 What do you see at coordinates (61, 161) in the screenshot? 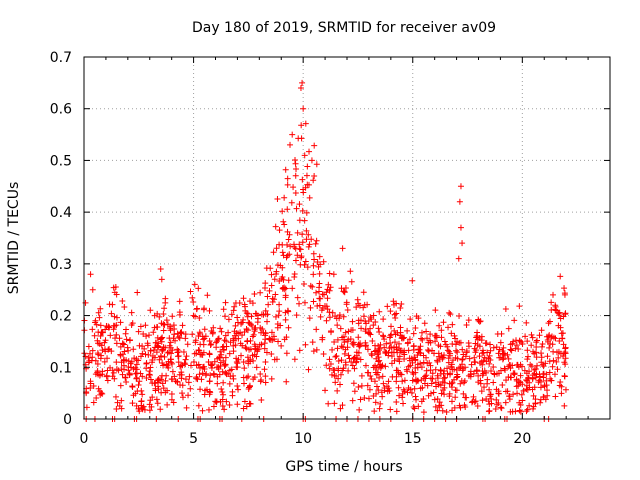
I see `y-tick-label: 0.5` at bounding box center [61, 161].